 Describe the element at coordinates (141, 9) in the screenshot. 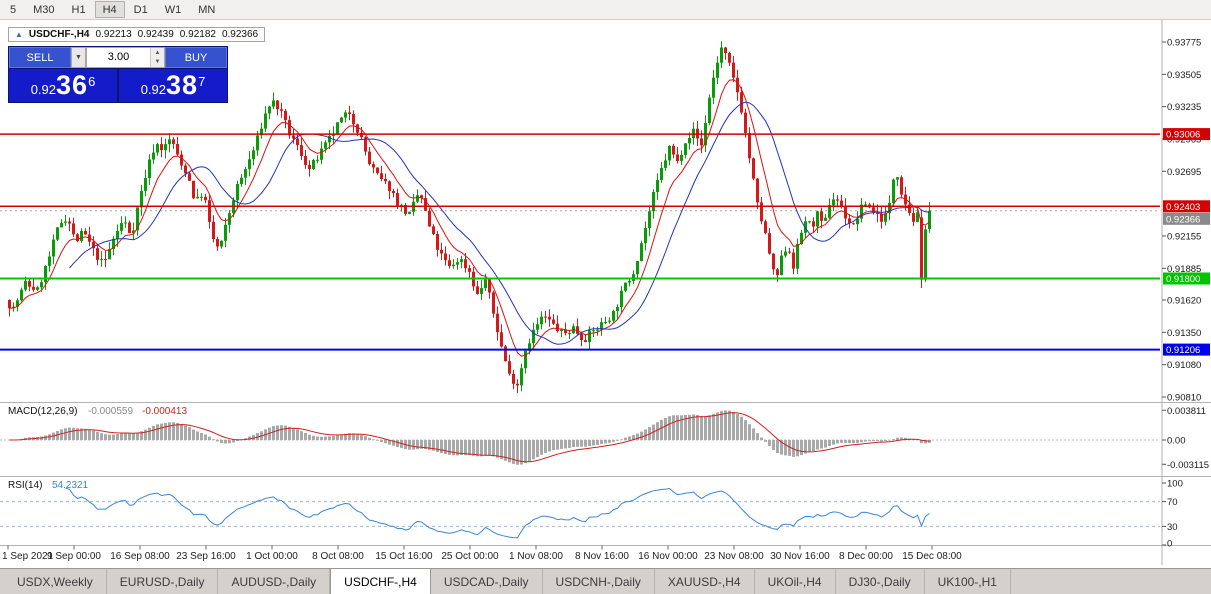

I see `timeframe-button-D1: D1` at that location.